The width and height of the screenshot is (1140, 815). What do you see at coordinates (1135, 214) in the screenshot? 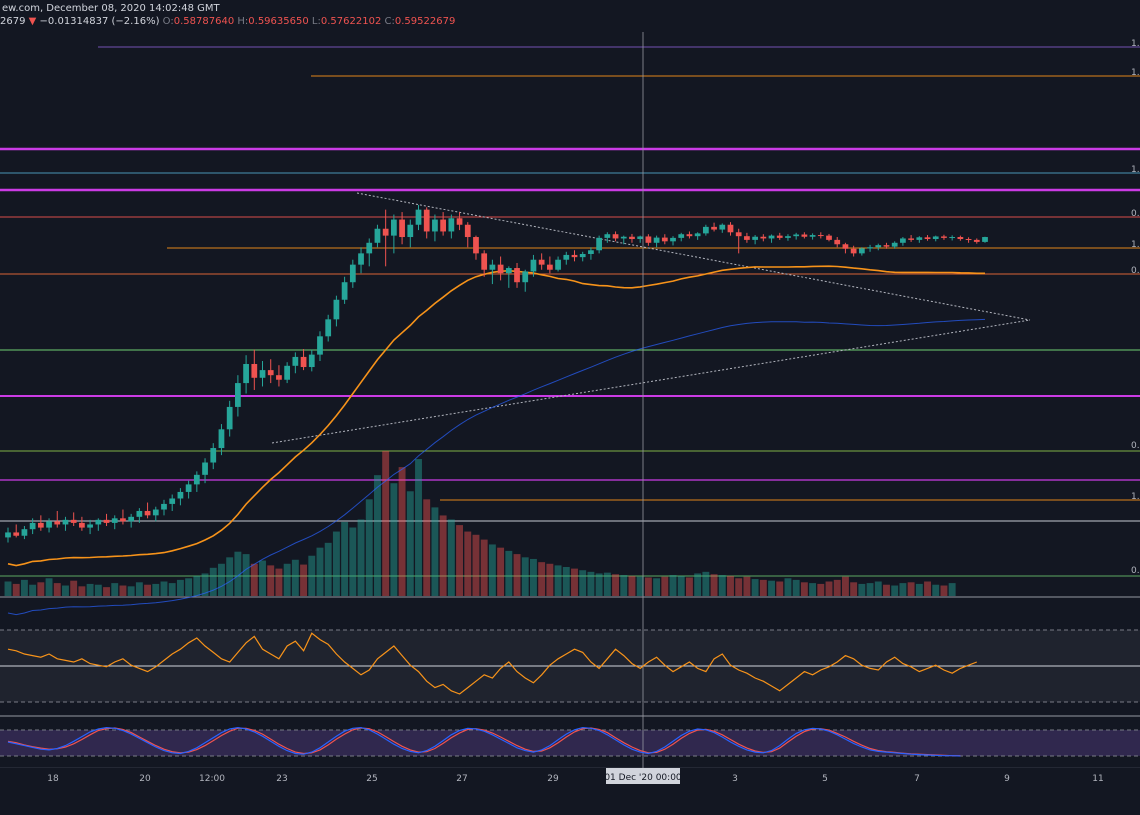
I see `right-axis-label: 0.` at bounding box center [1135, 214].